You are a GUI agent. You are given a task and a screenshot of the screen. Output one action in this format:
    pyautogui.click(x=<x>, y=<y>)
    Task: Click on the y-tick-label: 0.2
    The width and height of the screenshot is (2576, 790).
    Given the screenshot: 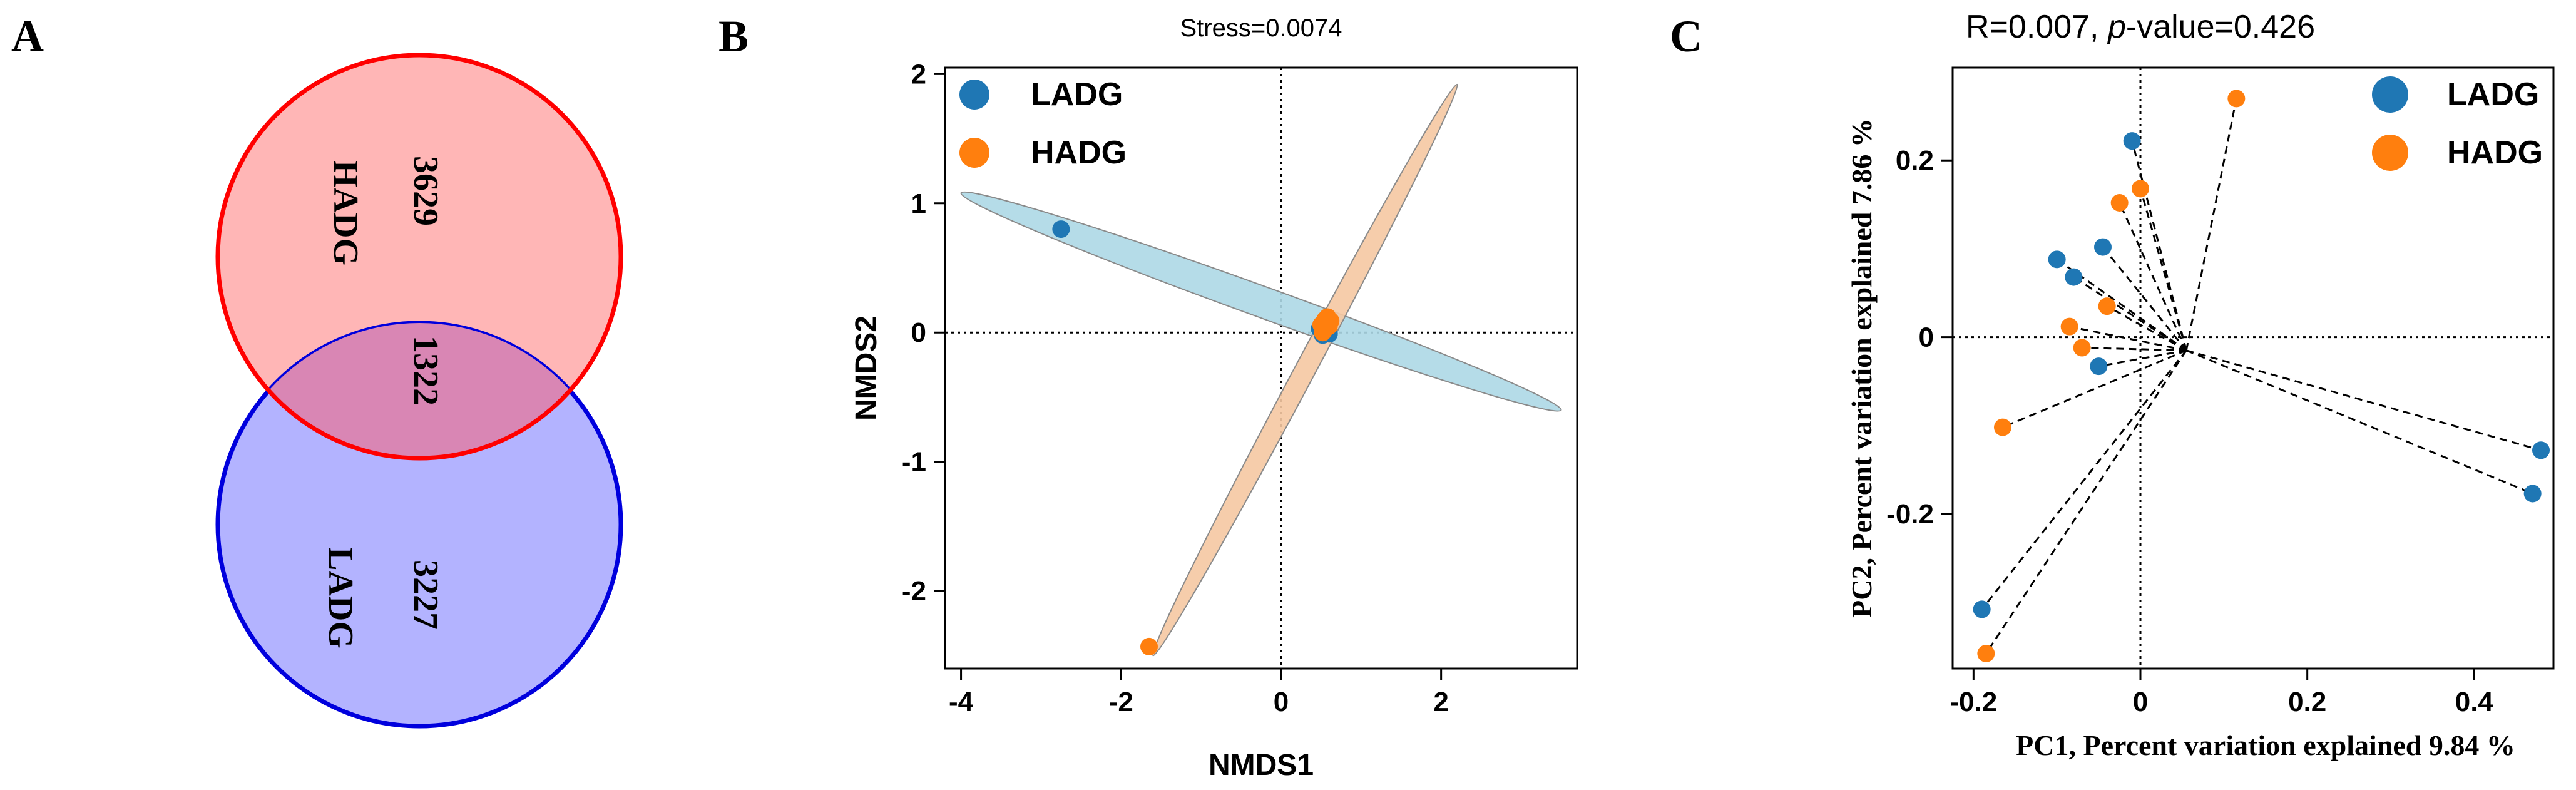 What is the action you would take?
    pyautogui.click(x=1915, y=160)
    